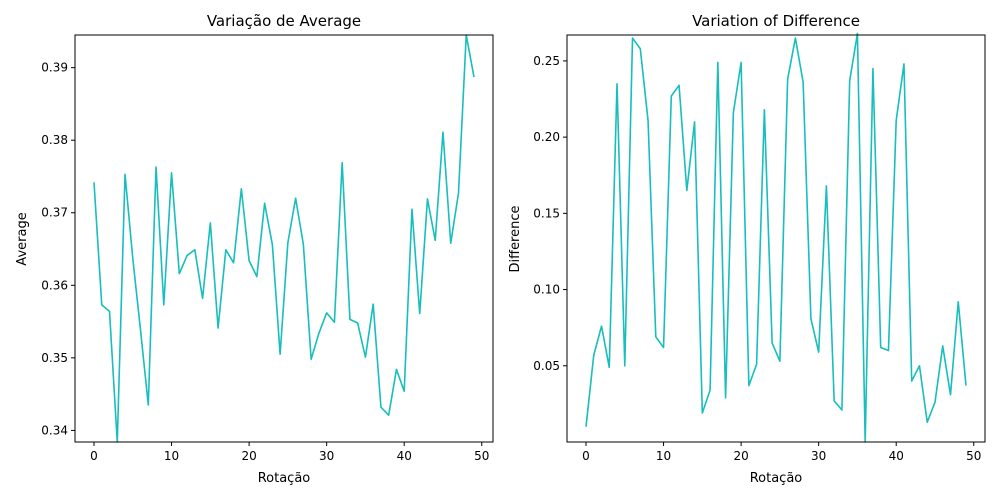  What do you see at coordinates (54, 285) in the screenshot?
I see `y-tick-label: 0.36` at bounding box center [54, 285].